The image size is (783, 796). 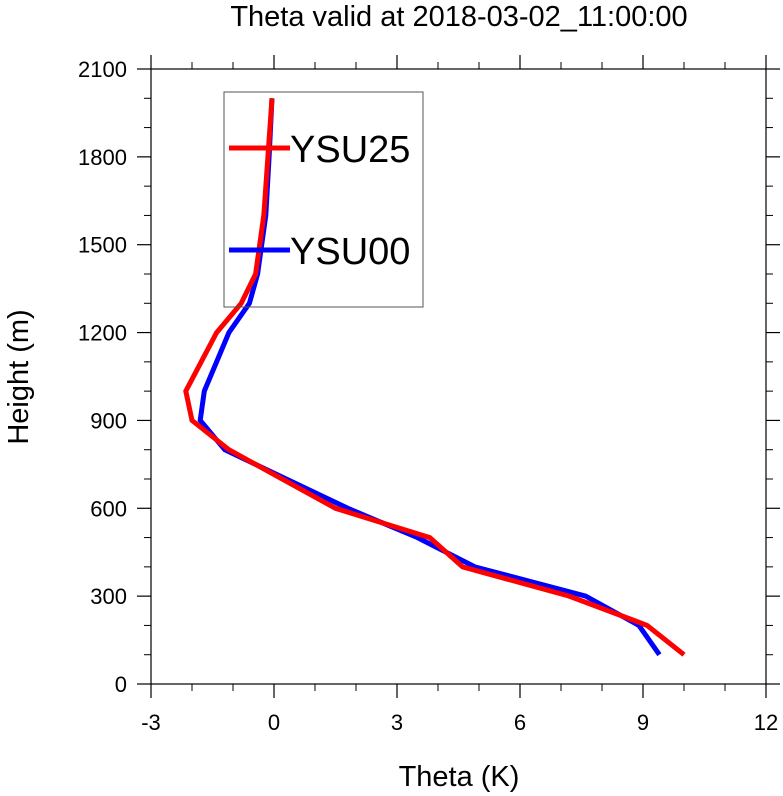 What do you see at coordinates (459, 777) in the screenshot?
I see `x-axis-label: Theta (K)` at bounding box center [459, 777].